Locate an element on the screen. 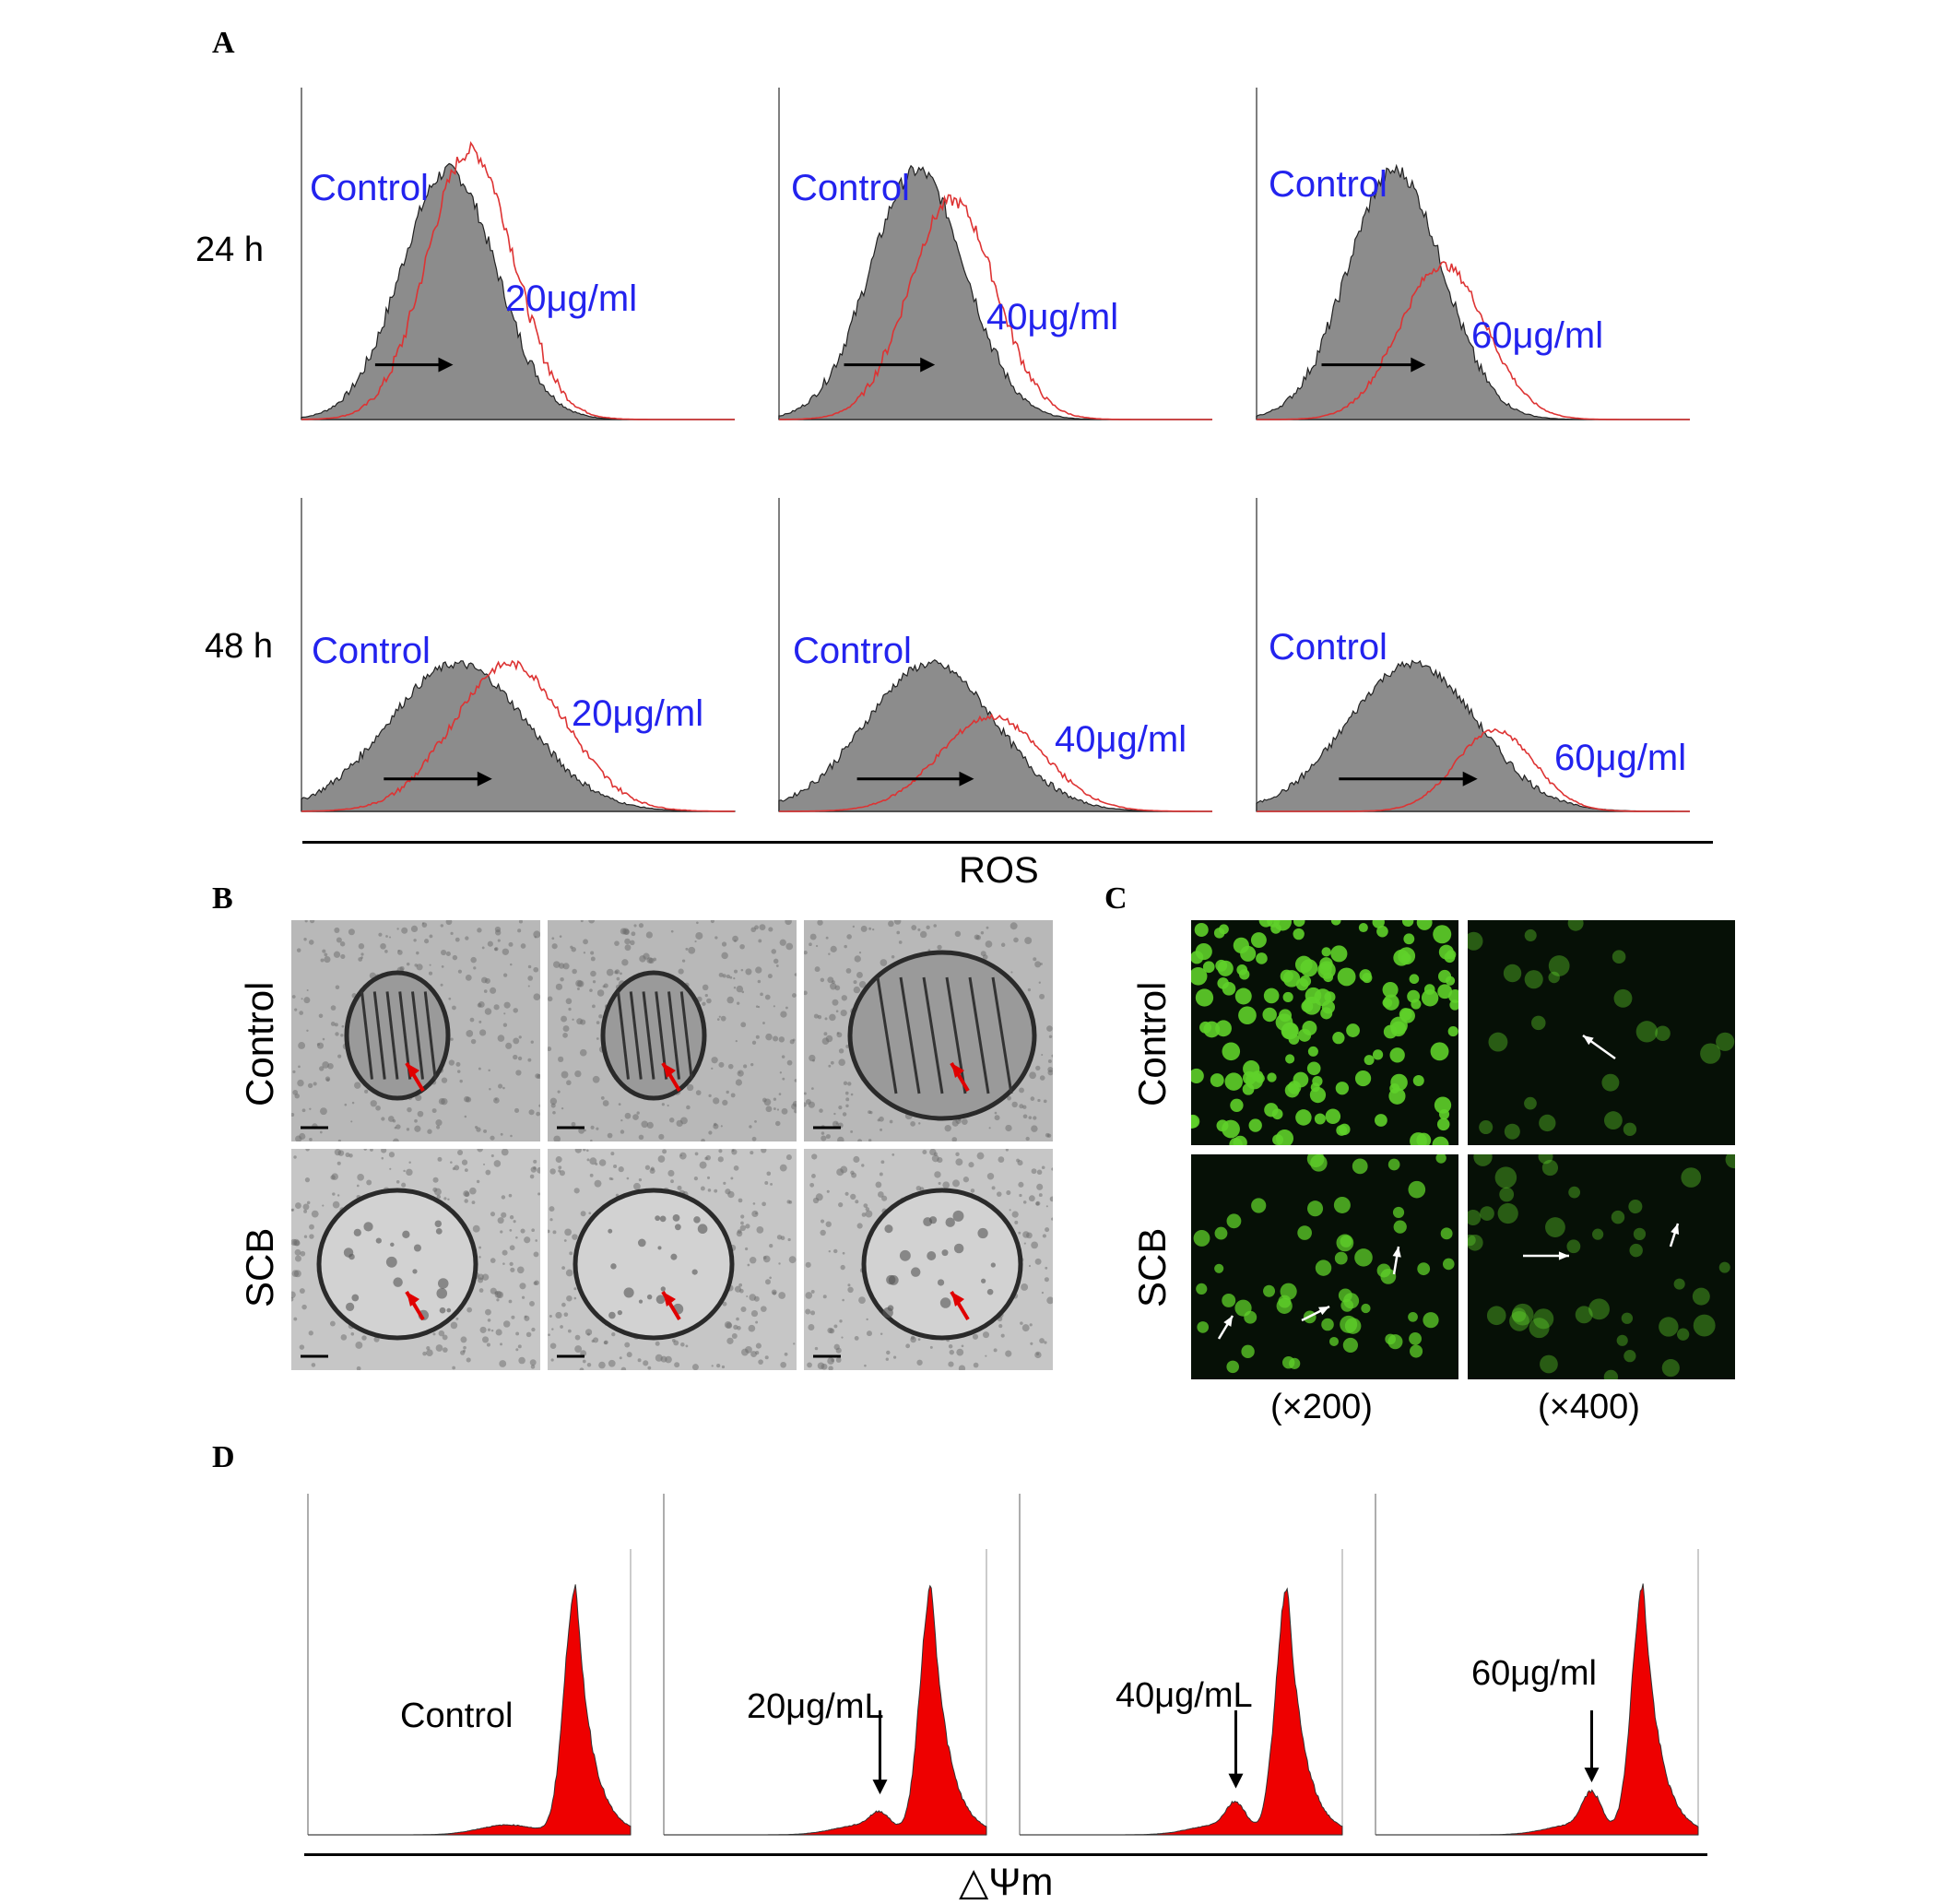 This screenshot has height=1904, width=1960. delta-psi-axis-label: △Ψm is located at coordinates (1006, 1881).